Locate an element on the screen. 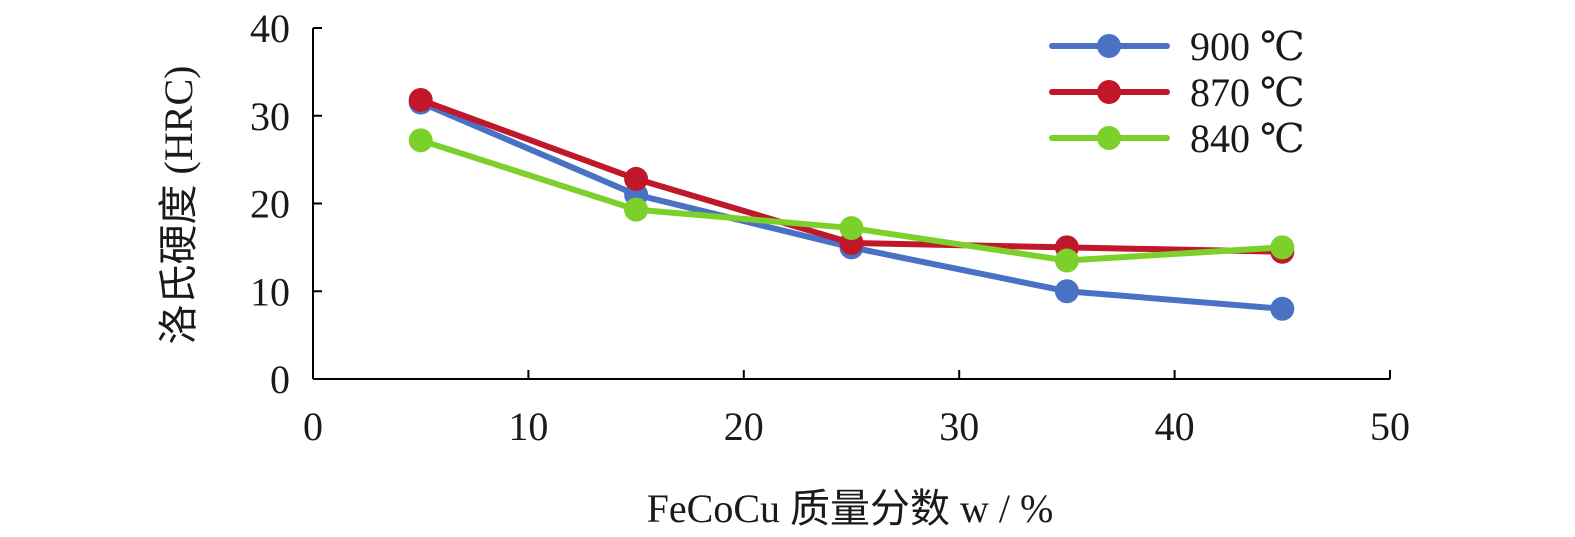 The image size is (1575, 537). legend-label: 870 ℃ is located at coordinates (1247, 92).